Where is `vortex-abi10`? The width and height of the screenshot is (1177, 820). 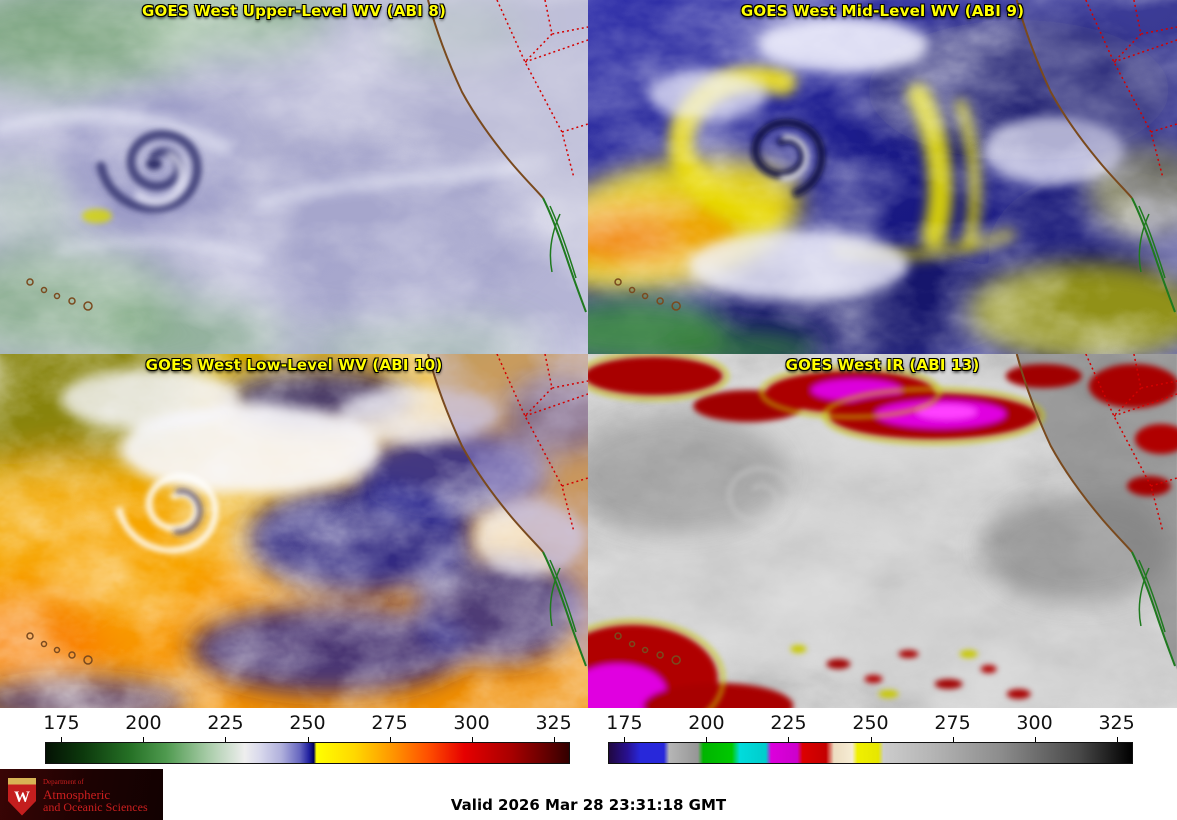
vortex-abi10 is located at coordinates (167, 513).